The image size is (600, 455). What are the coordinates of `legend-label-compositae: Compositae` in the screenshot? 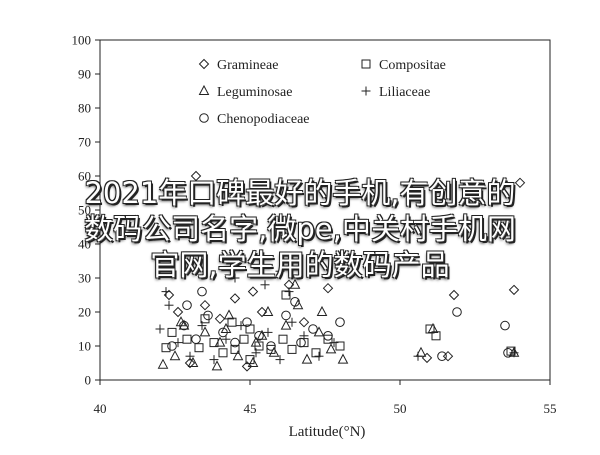 It's located at (412, 65).